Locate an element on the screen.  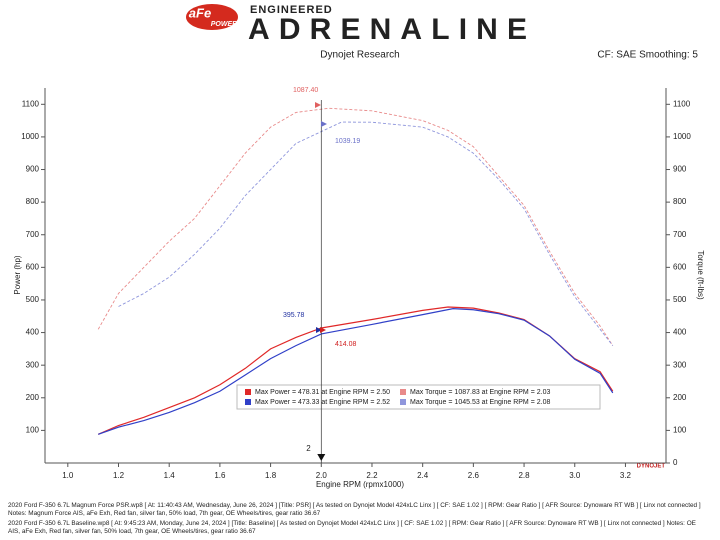
cursor-label: 2 is located at coordinates (308, 448).